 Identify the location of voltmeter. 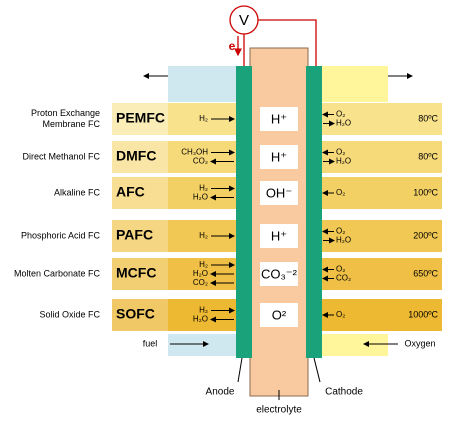
(244, 20).